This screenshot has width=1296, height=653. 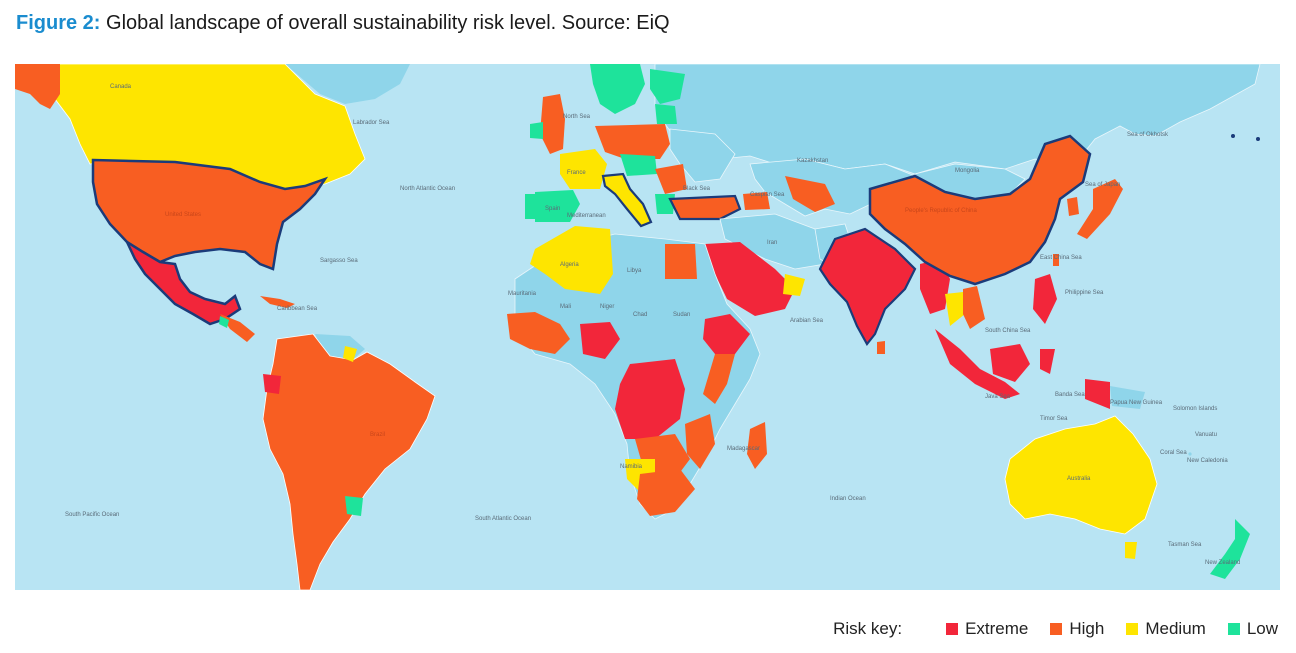 What do you see at coordinates (1054, 419) in the screenshot?
I see `label-timor-sea: Timor Sea` at bounding box center [1054, 419].